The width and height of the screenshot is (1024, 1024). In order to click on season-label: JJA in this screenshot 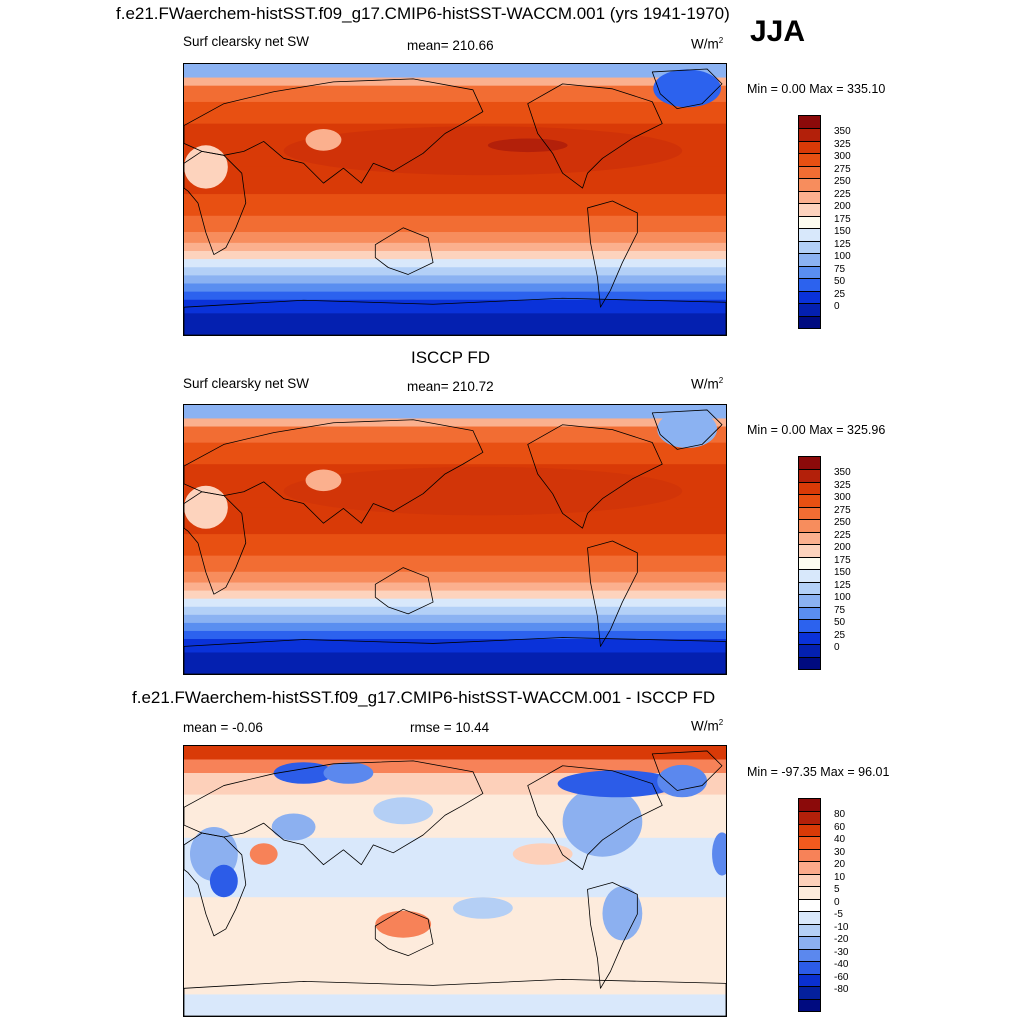, I will do `click(778, 31)`.